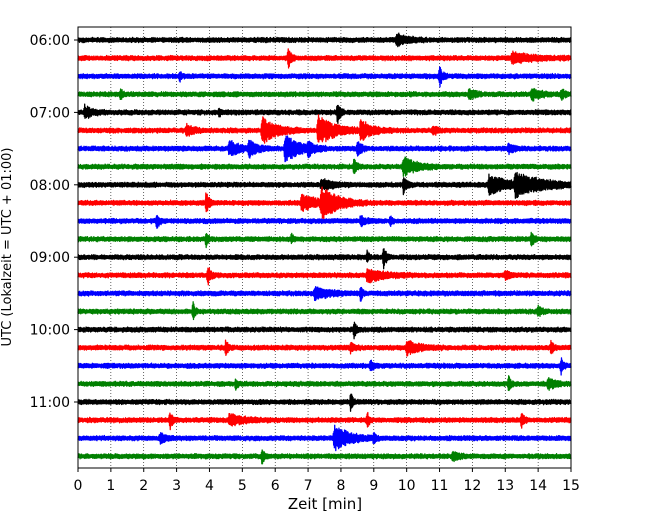  Describe the element at coordinates (325, 504) in the screenshot. I see `x-axis-label: Zeit [min]` at that location.